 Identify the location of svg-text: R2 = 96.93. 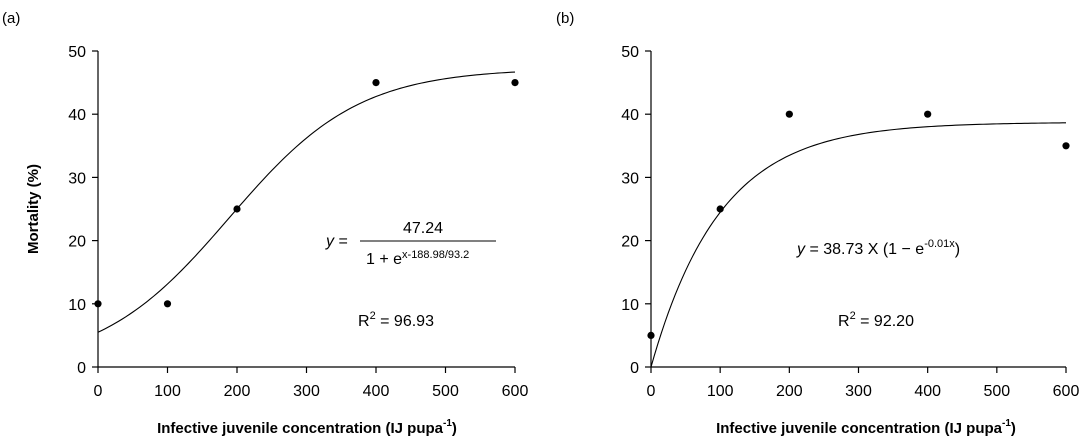
(396, 320).